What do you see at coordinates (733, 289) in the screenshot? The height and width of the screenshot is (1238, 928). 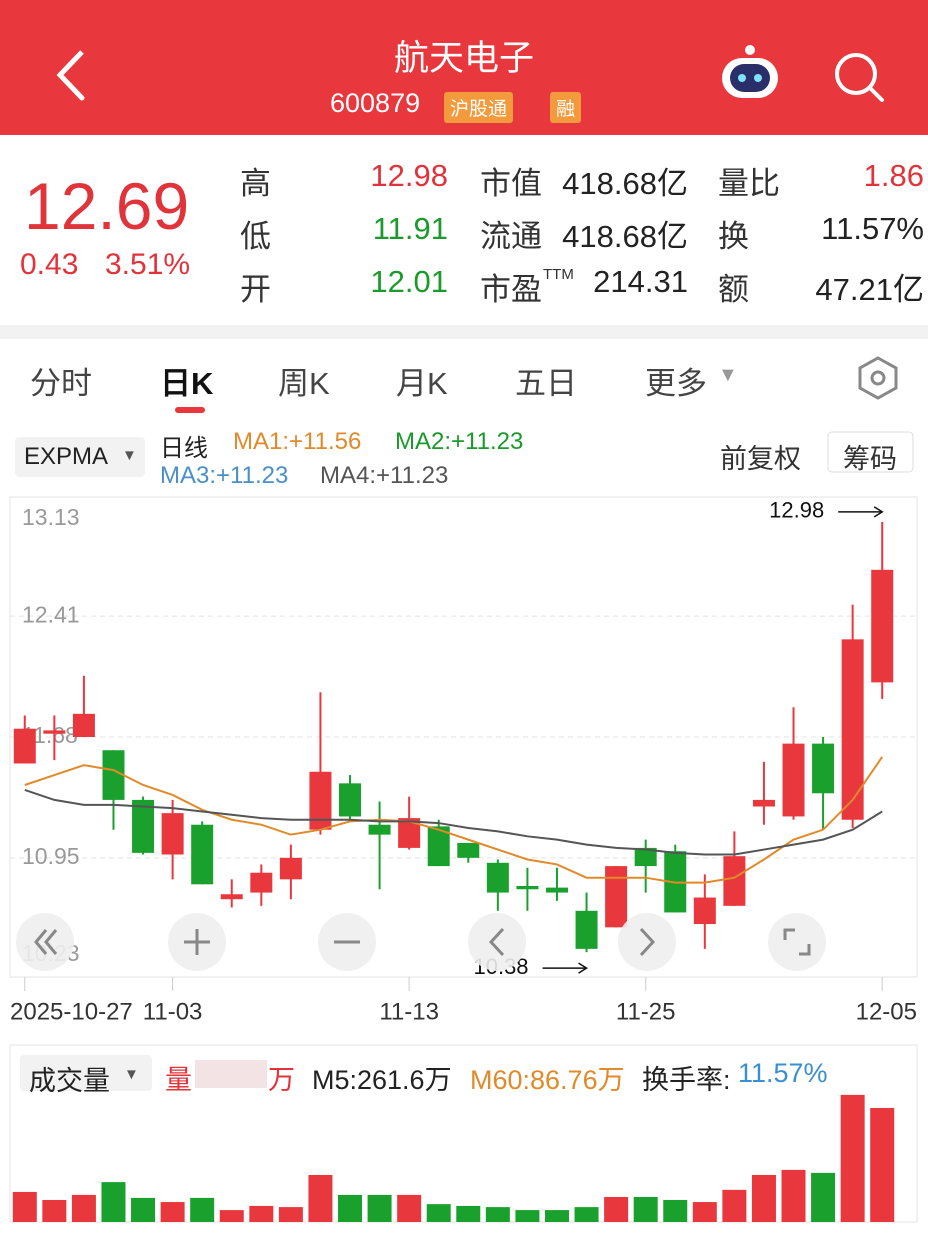 I see `stat-label: 额` at bounding box center [733, 289].